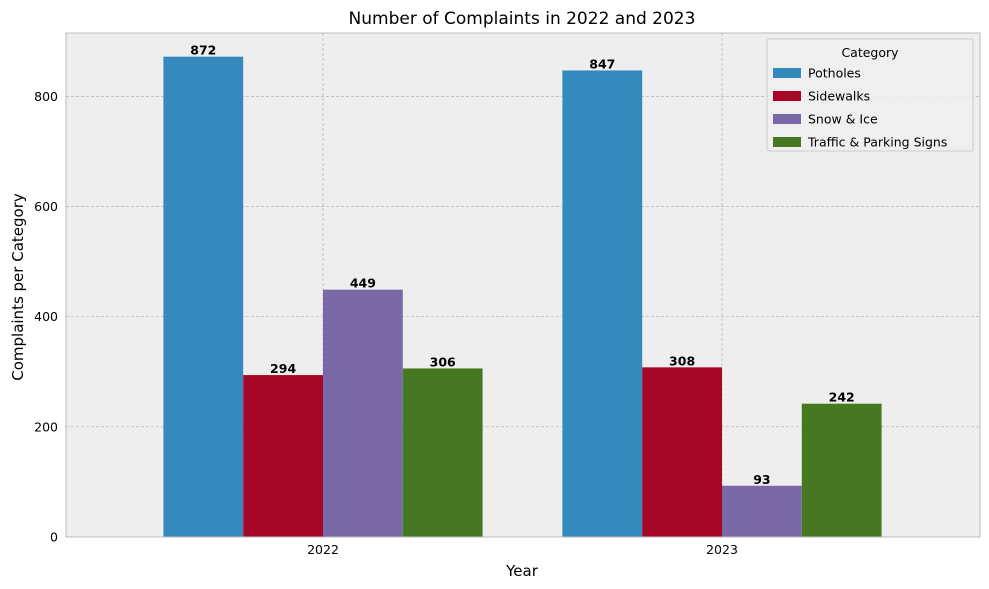 This screenshot has height=589, width=989. What do you see at coordinates (54, 537) in the screenshot?
I see `y-tick-label: 0` at bounding box center [54, 537].